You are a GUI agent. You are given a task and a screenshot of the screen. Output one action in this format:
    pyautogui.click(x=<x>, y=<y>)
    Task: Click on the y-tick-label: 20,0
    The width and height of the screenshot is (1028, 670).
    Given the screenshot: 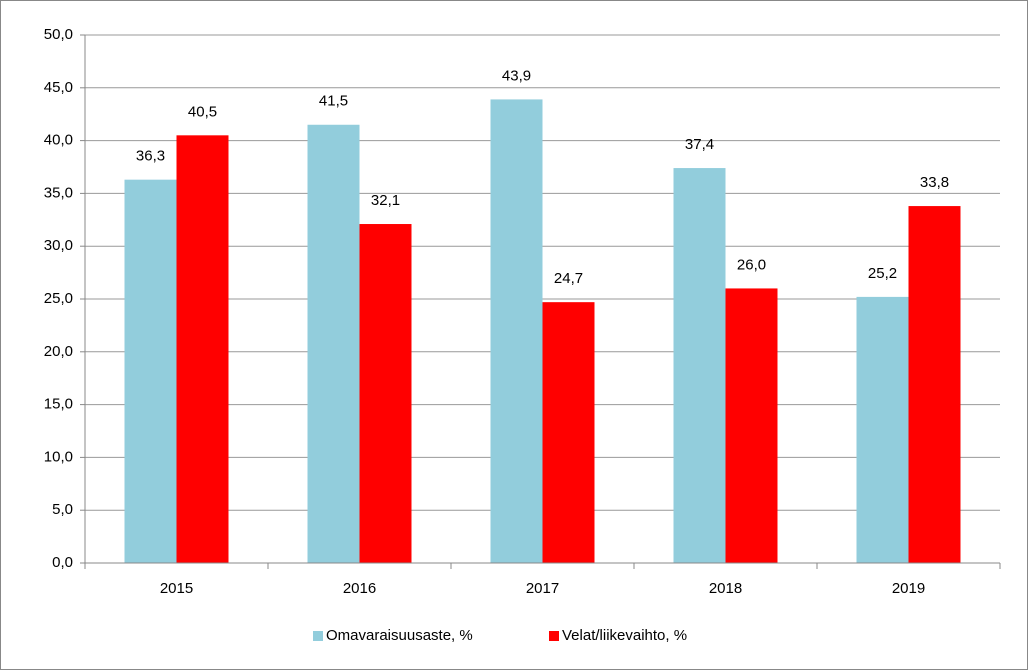 What is the action you would take?
    pyautogui.click(x=58, y=351)
    